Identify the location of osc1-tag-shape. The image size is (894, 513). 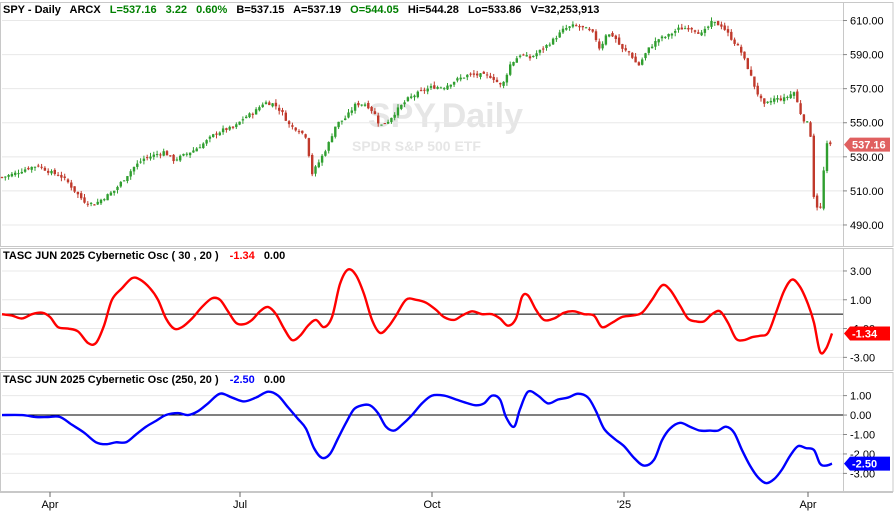
(867, 333).